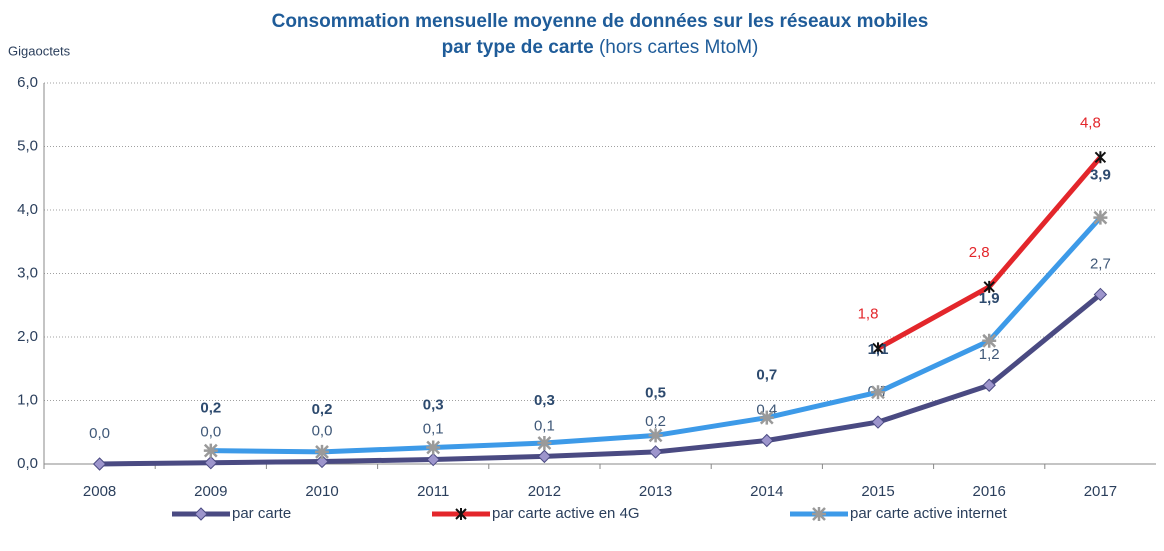 The width and height of the screenshot is (1164, 551). I want to click on subtitle-bold: par type de carte, so click(518, 47).